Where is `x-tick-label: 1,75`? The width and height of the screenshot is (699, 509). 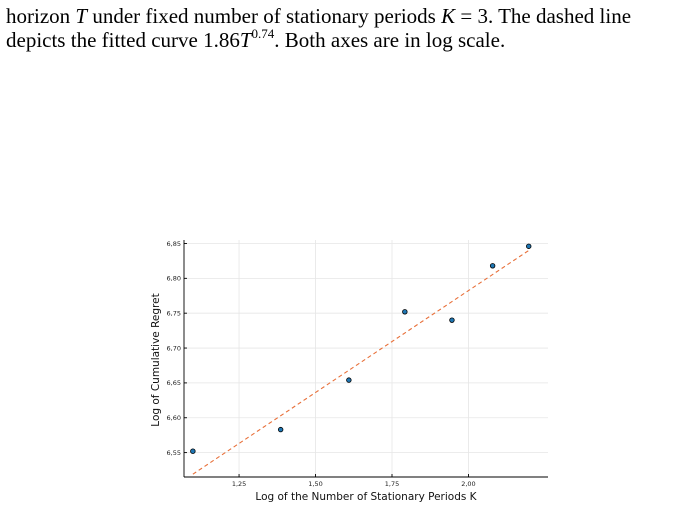
x-tick-label: 1,75 is located at coordinates (392, 484).